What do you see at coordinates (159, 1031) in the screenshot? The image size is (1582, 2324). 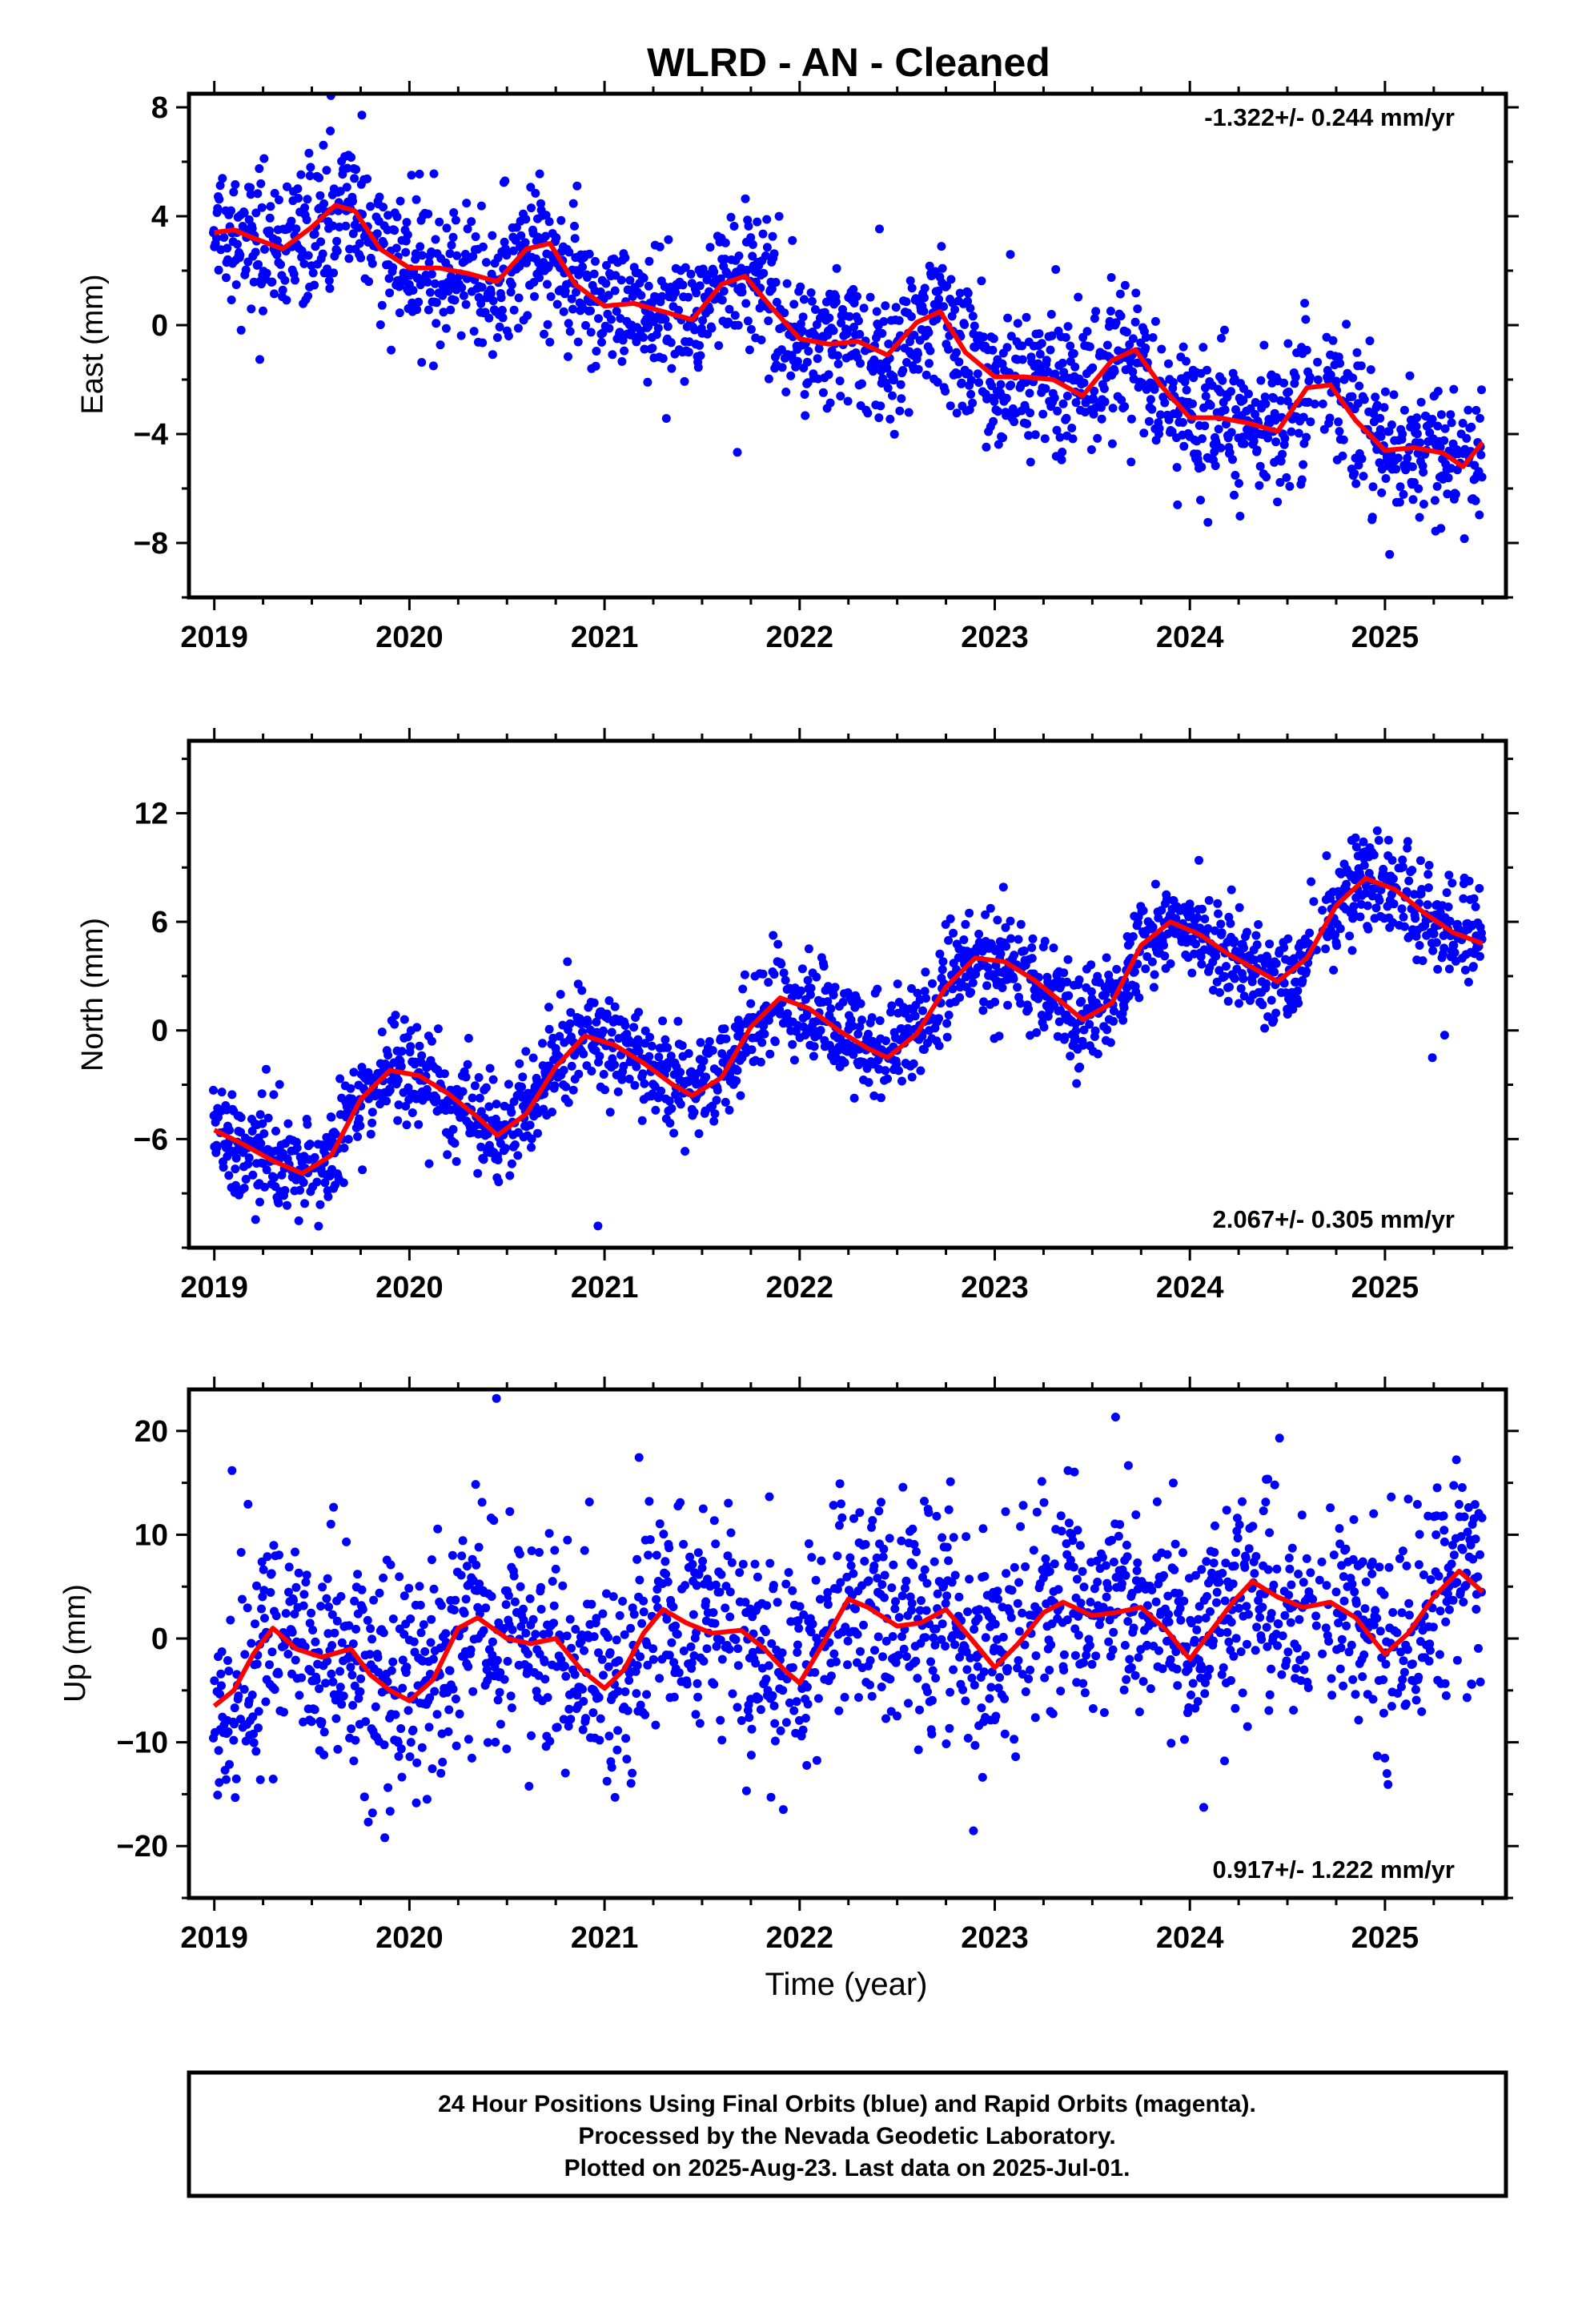 I see `north-y-tick-label: 0` at bounding box center [159, 1031].